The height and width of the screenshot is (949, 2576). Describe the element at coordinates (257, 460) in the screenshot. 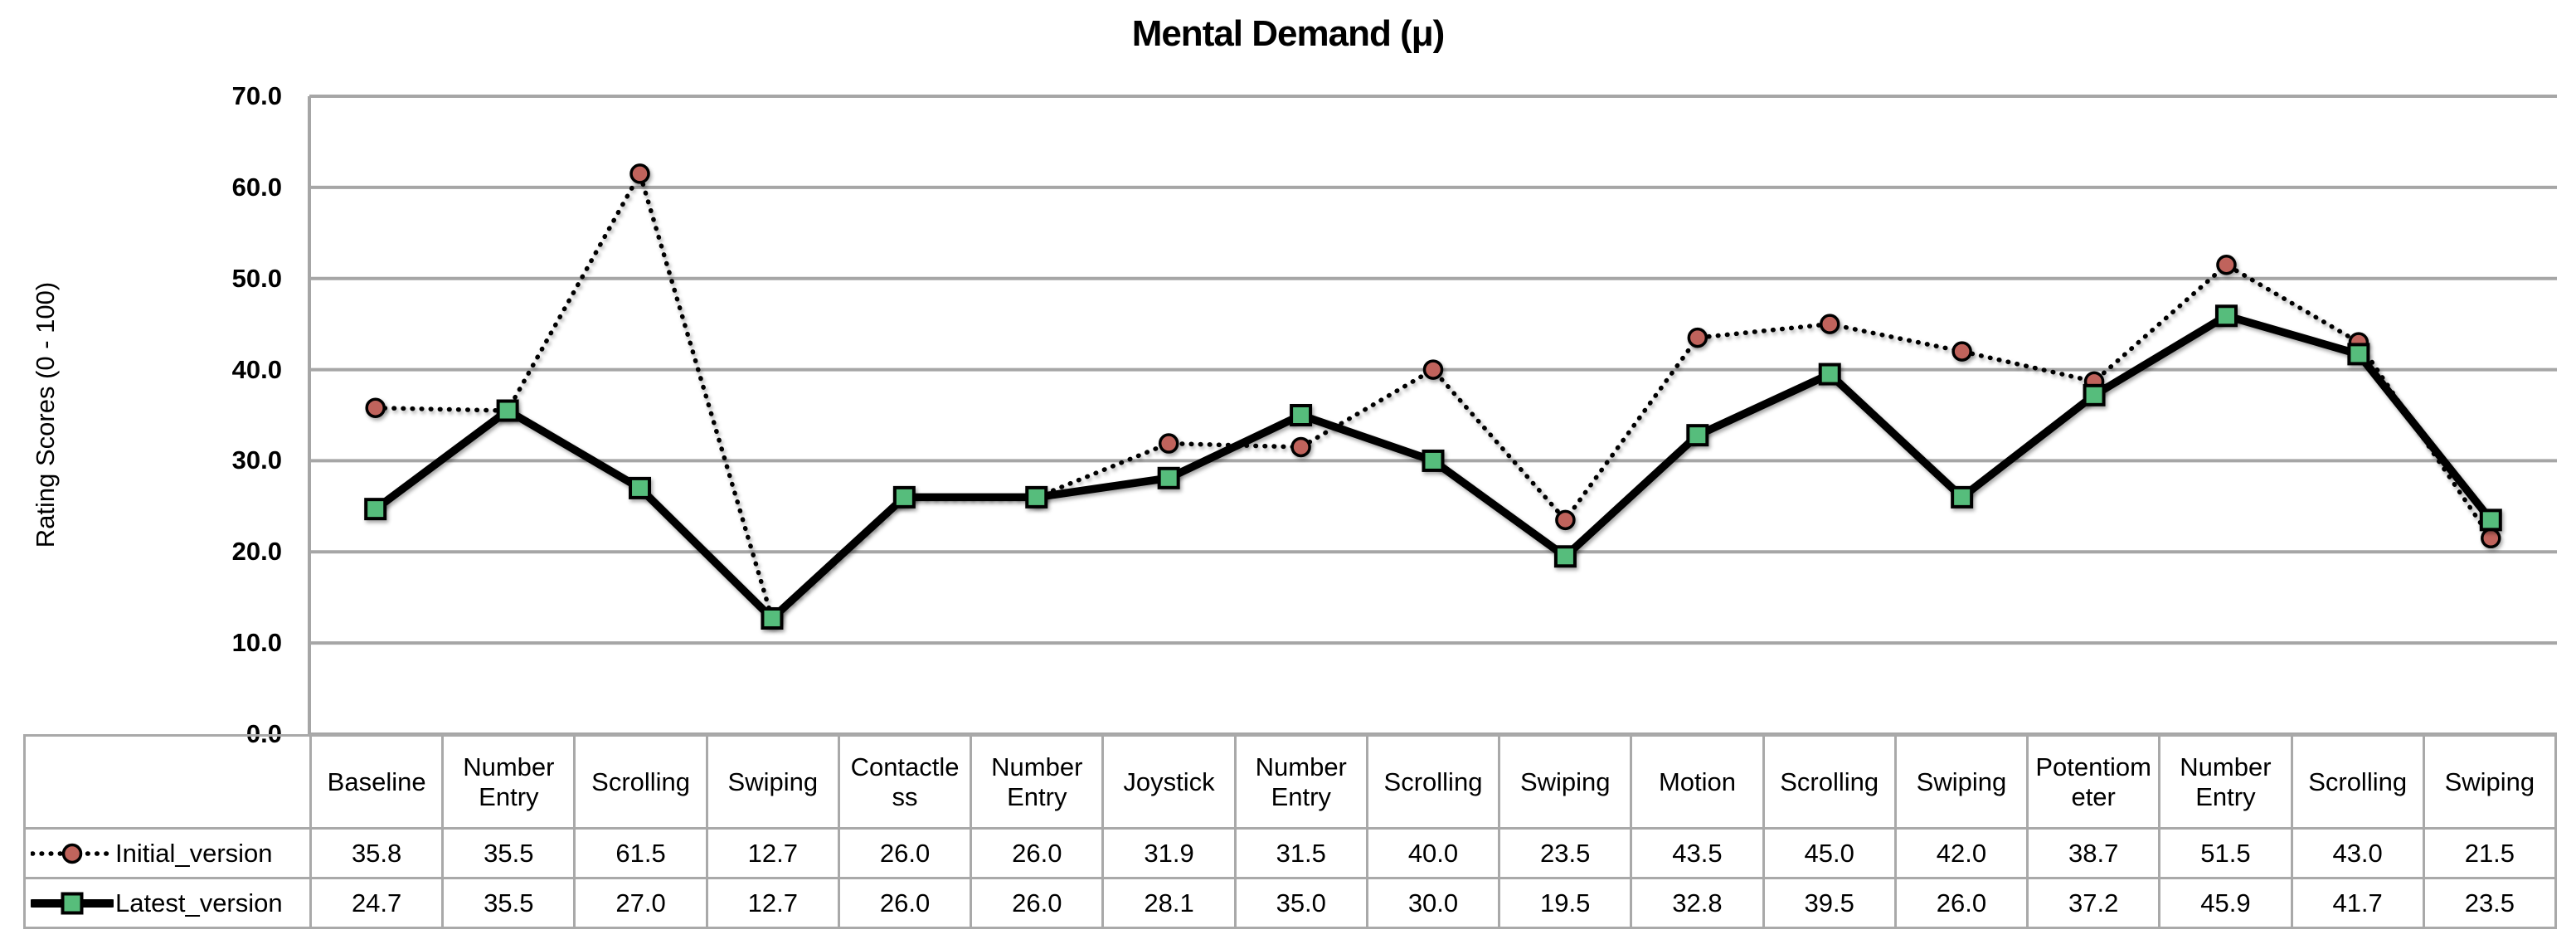

I see `y-tick-label: 30.0` at that location.